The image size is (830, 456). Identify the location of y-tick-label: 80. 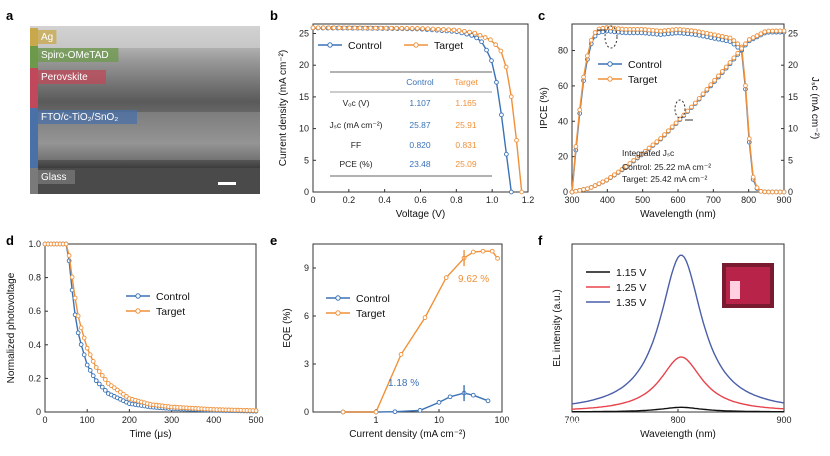
(563, 51).